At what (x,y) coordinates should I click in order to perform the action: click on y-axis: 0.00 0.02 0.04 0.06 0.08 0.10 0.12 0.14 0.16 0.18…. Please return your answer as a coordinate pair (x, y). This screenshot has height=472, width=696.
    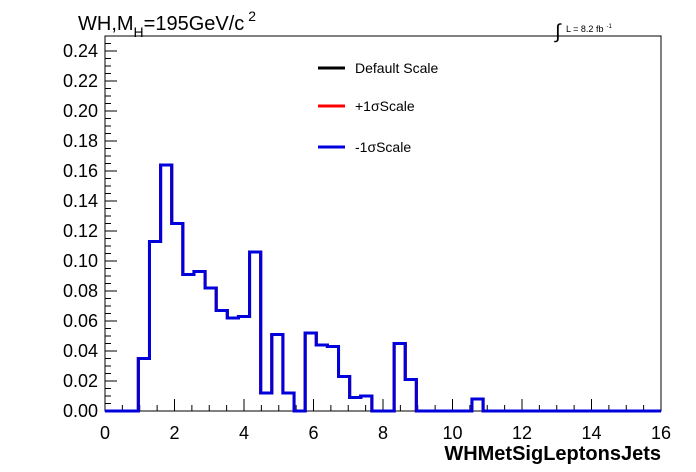
    Looking at the image, I should click on (90, 228).